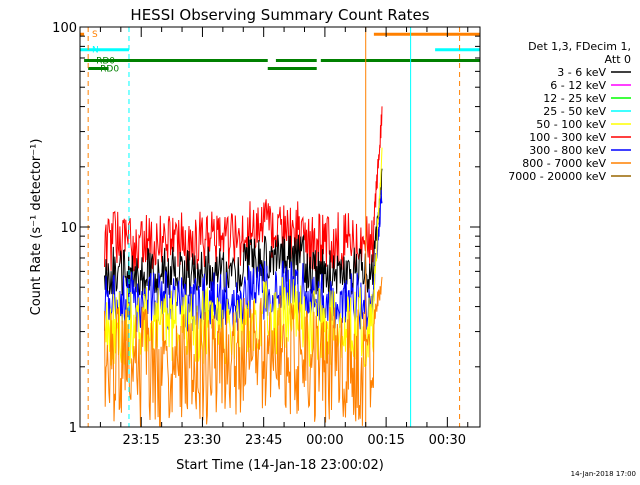 The image size is (640, 485). What do you see at coordinates (202, 440) in the screenshot?
I see `x-tick-label: 23:30` at bounding box center [202, 440].